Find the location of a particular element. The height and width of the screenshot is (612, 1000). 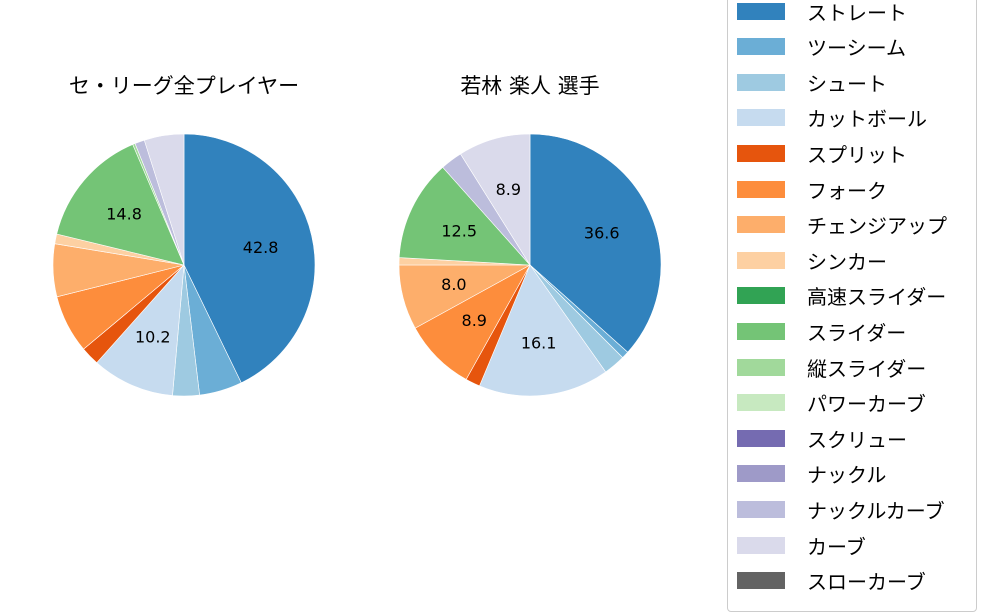

legend-item: ナックルカーブ is located at coordinates (841, 509).